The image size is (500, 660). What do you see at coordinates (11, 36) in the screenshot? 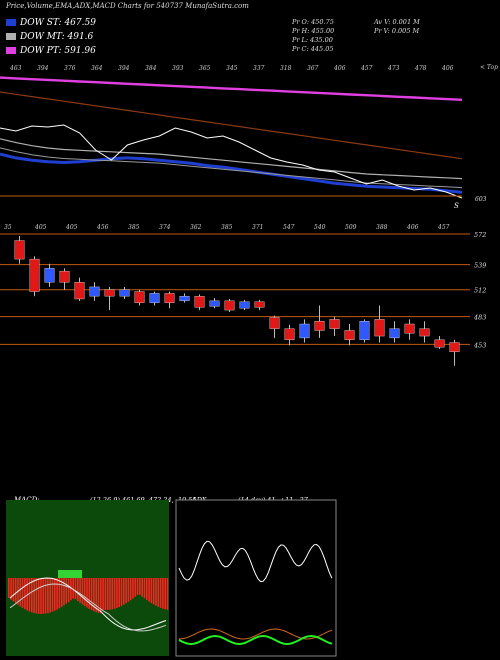
I see `legend-swatch-mt` at bounding box center [11, 36].